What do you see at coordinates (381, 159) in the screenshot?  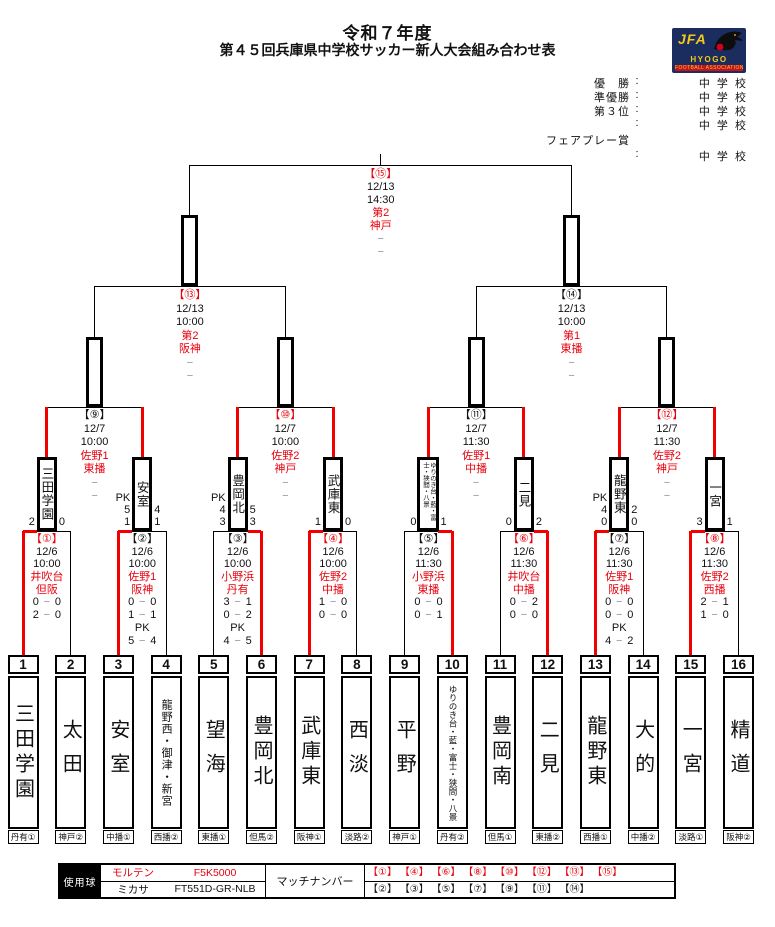 I see `champion-stub` at bounding box center [381, 159].